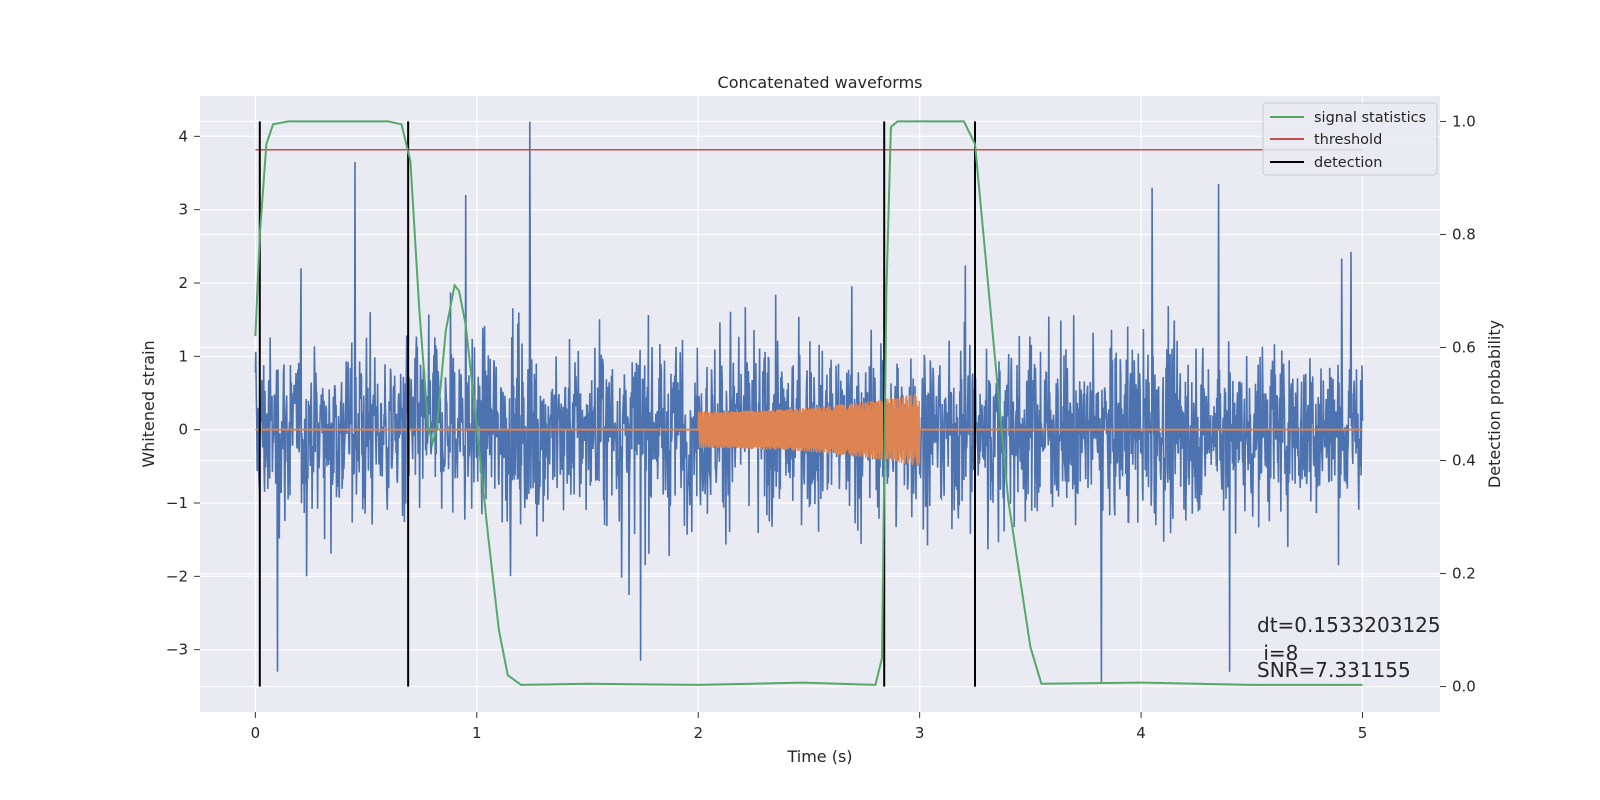 The image size is (1600, 800). I want to click on tick-label-right: 0.0, so click(1464, 687).